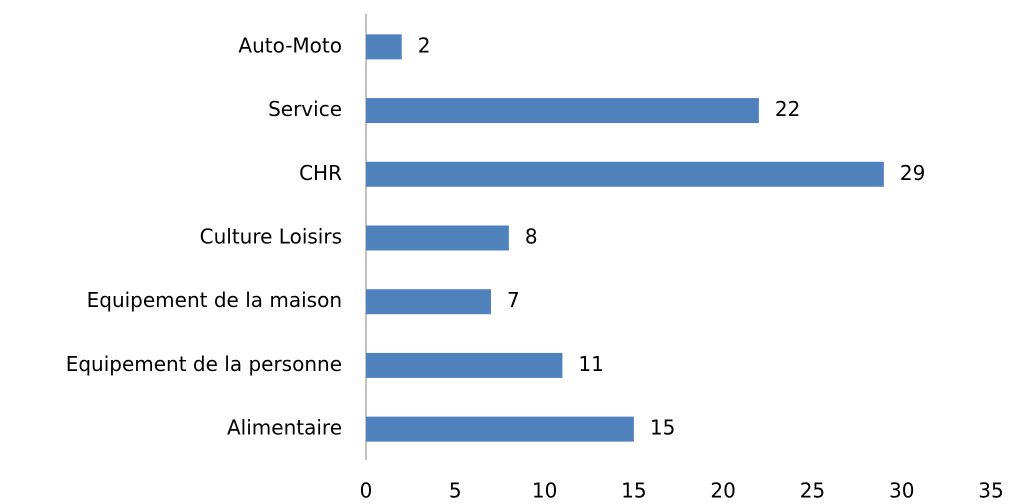 Image resolution: width=1010 pixels, height=504 pixels. I want to click on y-tick-label: Equipement de la personne, so click(204, 364).